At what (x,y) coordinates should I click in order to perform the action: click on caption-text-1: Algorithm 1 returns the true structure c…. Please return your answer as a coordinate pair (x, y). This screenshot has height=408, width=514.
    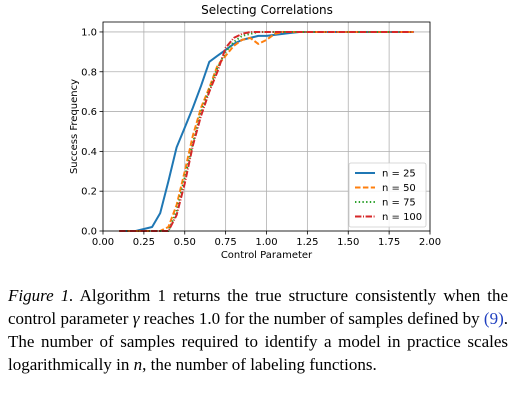
    Looking at the image, I should click on (258, 307).